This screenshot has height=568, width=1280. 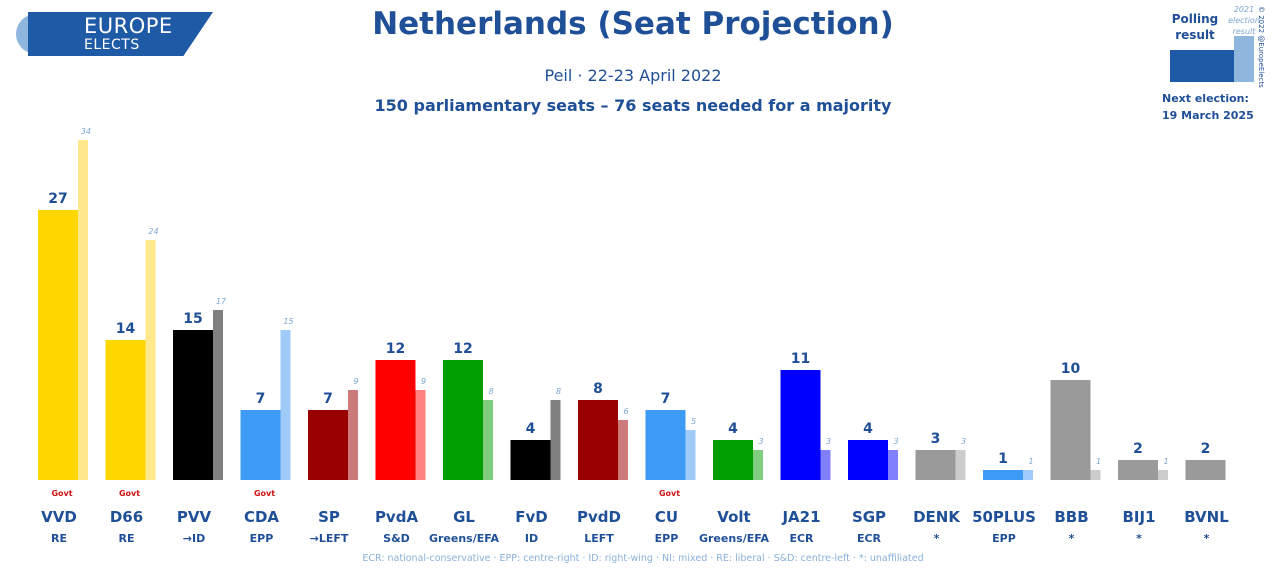 I want to click on poll-bar-bij1, so click(x=1138, y=470).